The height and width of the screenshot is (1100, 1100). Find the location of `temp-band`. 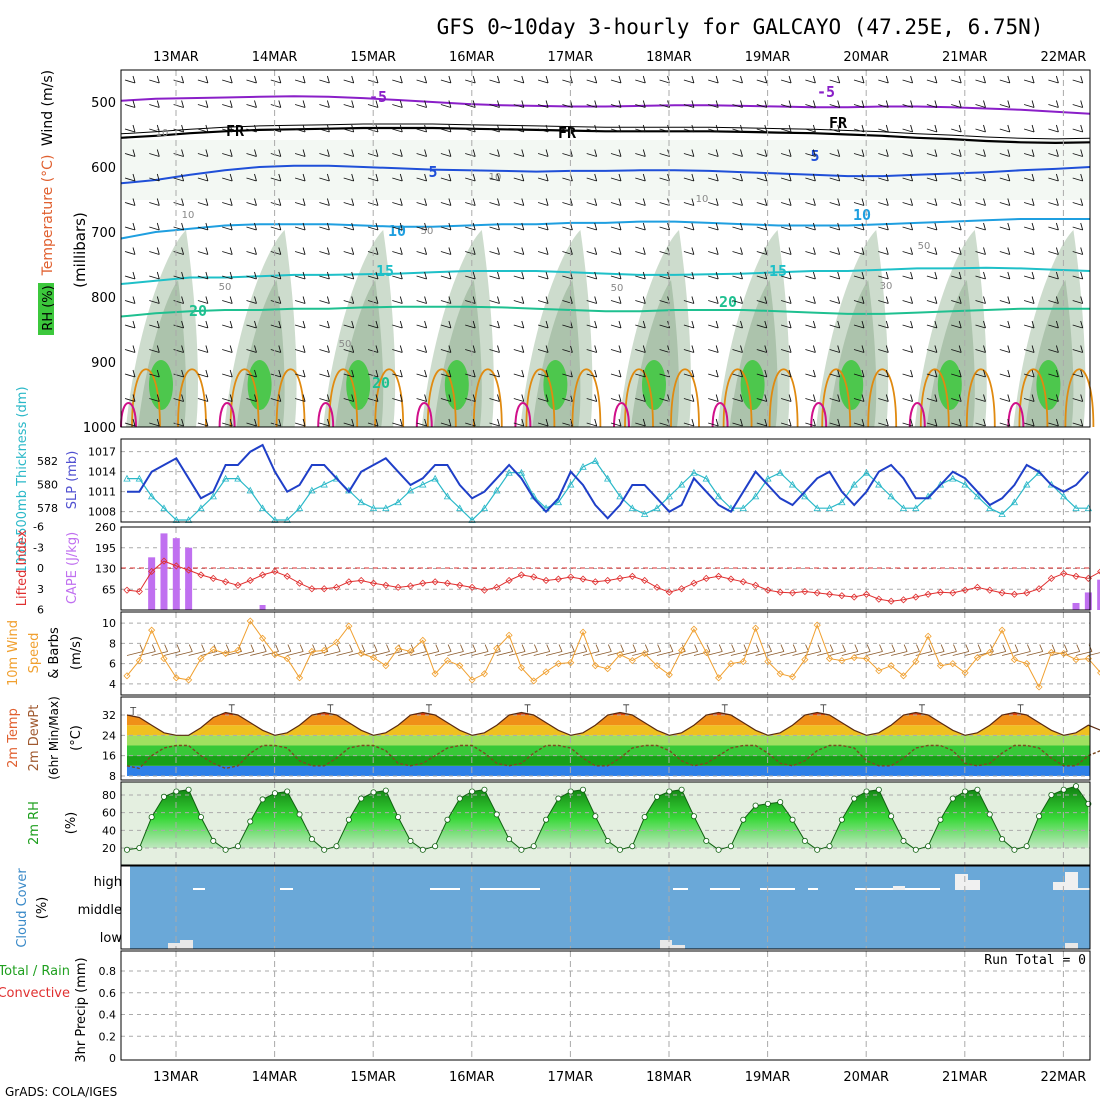

temp-band is located at coordinates (608, 750).